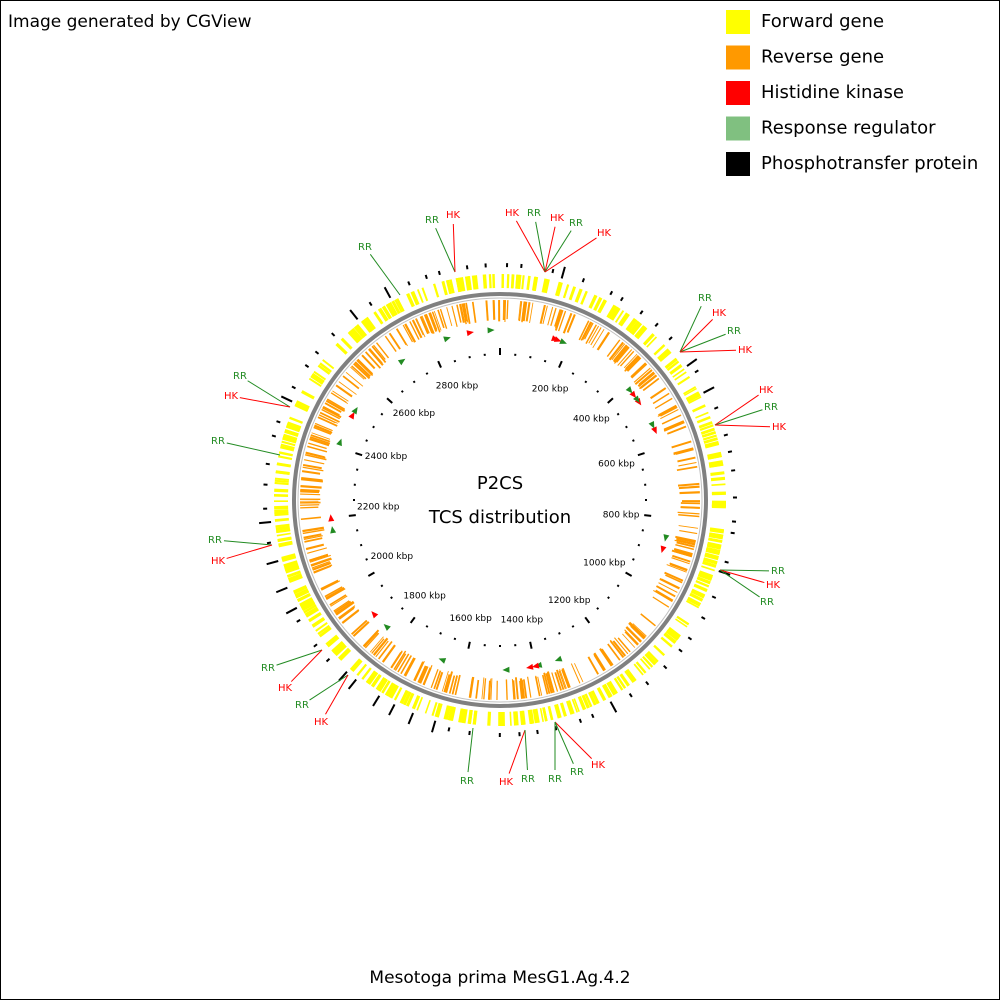  What do you see at coordinates (392, 557) in the screenshot?
I see `ruler-label: 2000 kbp` at bounding box center [392, 557].